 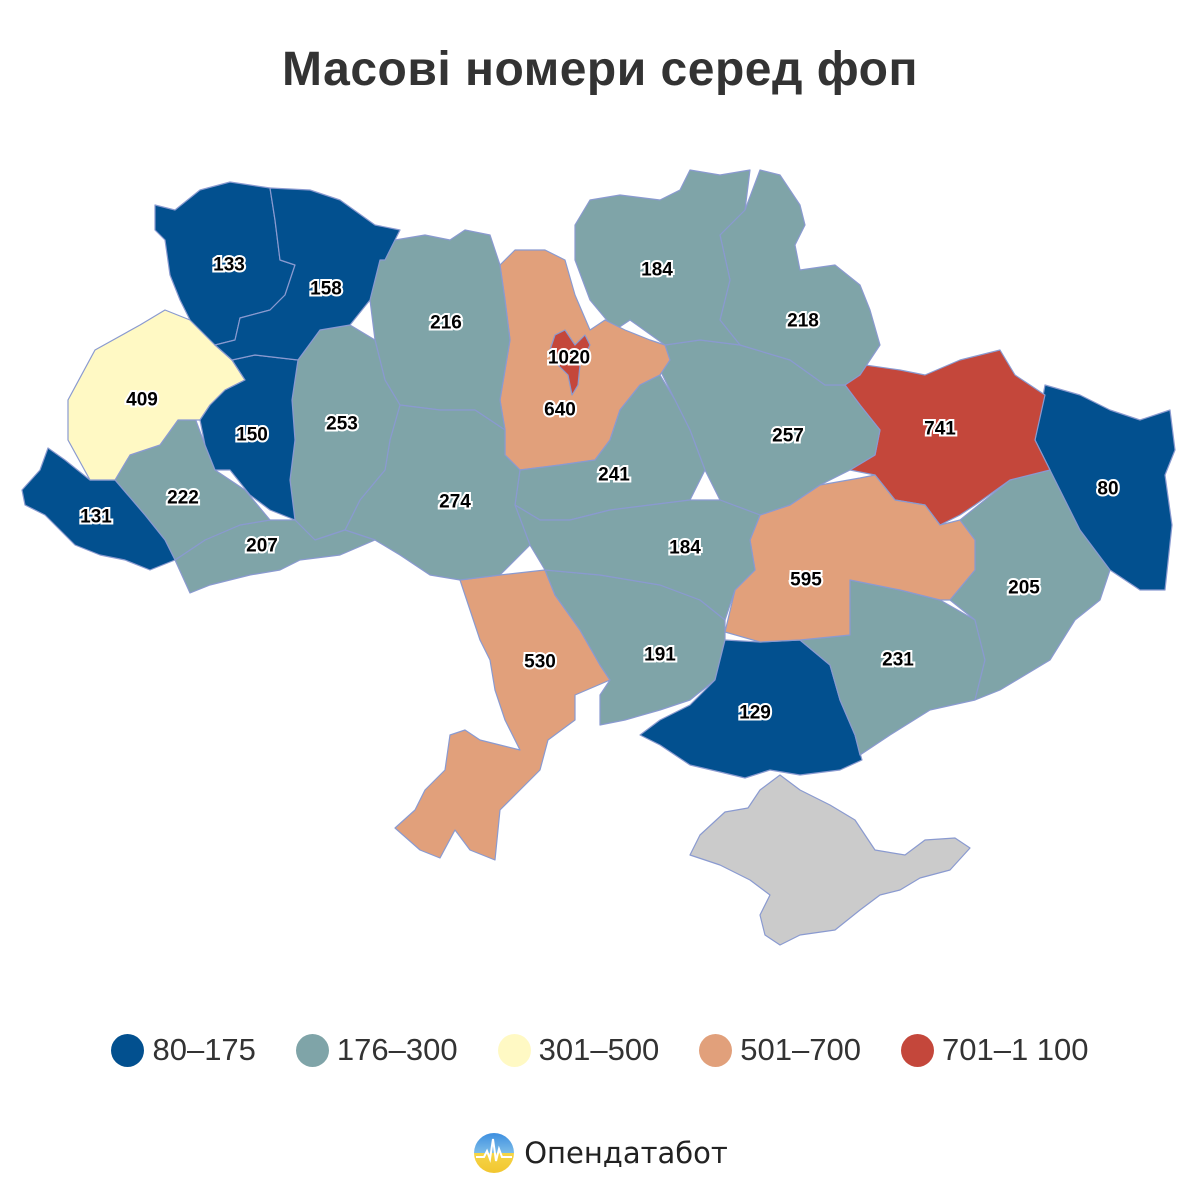 What do you see at coordinates (850, 558) in the screenshot?
I see `region-dnipropetrovsk` at bounding box center [850, 558].